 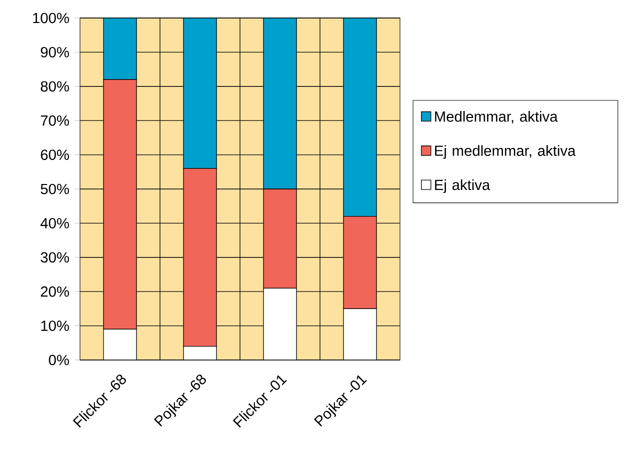 What do you see at coordinates (58, 360) in the screenshot?
I see `y-tick-label: 0%` at bounding box center [58, 360].